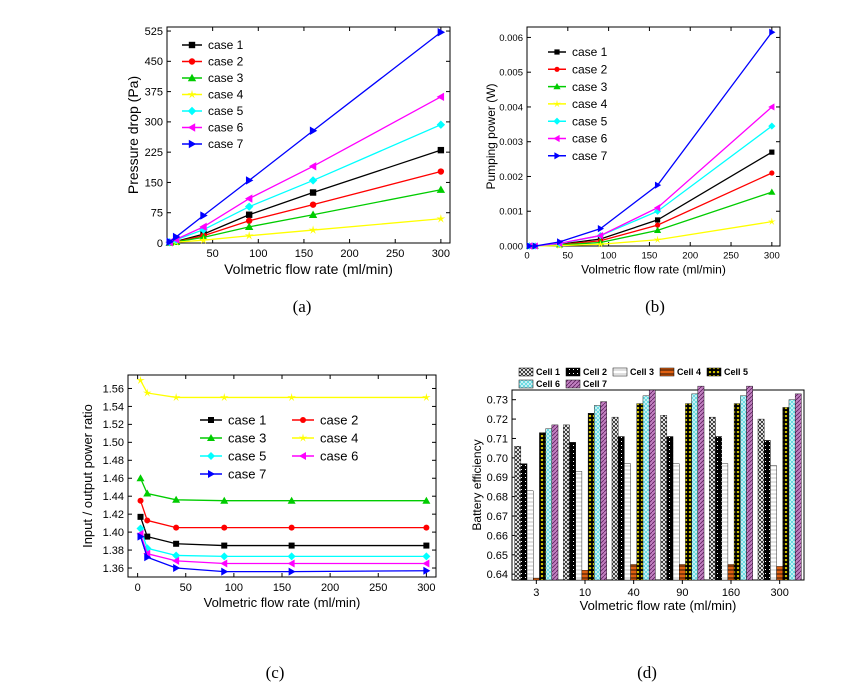 Image resolution: width=864 pixels, height=686 pixels. I want to click on y-tick-label: 1.42, so click(113, 515).